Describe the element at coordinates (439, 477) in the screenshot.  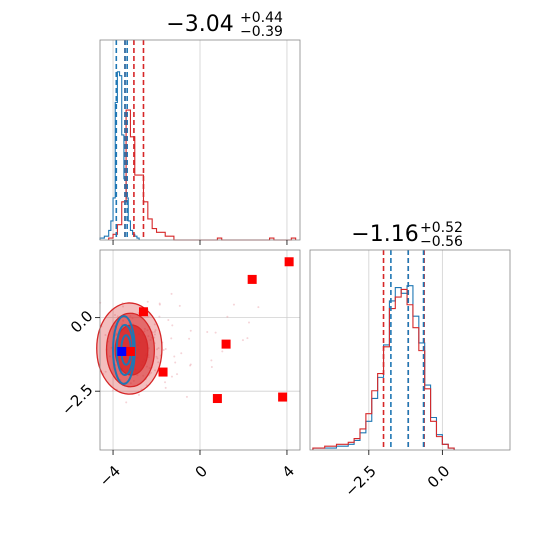
I see `br-xtick-label-1: 0.0` at that location.